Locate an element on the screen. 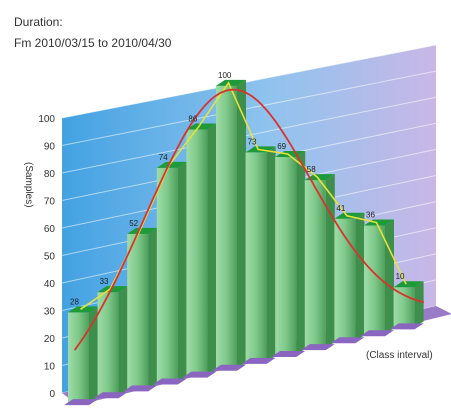  y-tick-label: 70 is located at coordinates (50, 202).